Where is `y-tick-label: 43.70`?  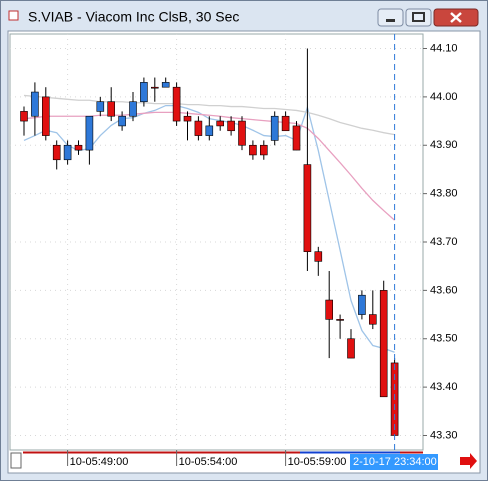 y-tick-label: 43.70 is located at coordinates (444, 242).